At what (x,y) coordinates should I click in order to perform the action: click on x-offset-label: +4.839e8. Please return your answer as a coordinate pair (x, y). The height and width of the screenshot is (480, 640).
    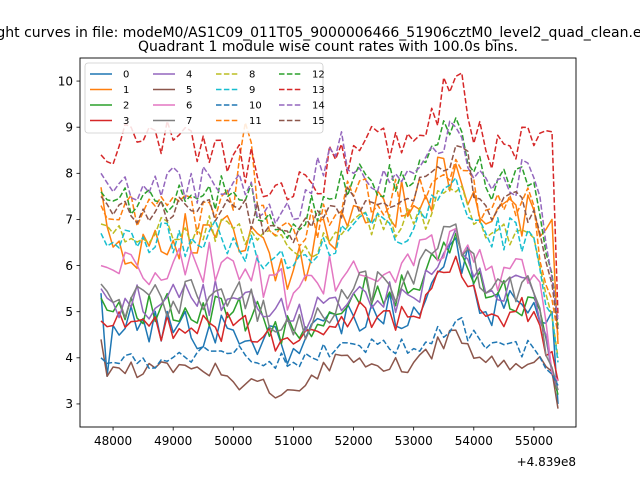
    Looking at the image, I should click on (546, 462).